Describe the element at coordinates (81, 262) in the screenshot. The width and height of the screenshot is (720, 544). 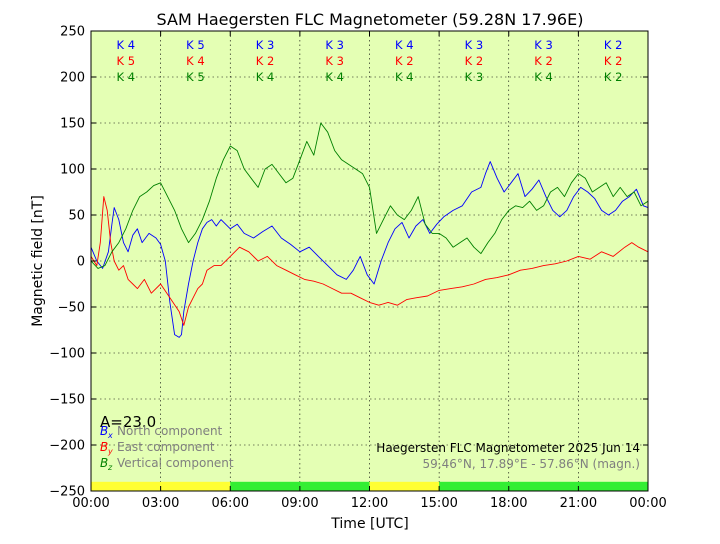
I see `y-tick-label: 0` at that location.